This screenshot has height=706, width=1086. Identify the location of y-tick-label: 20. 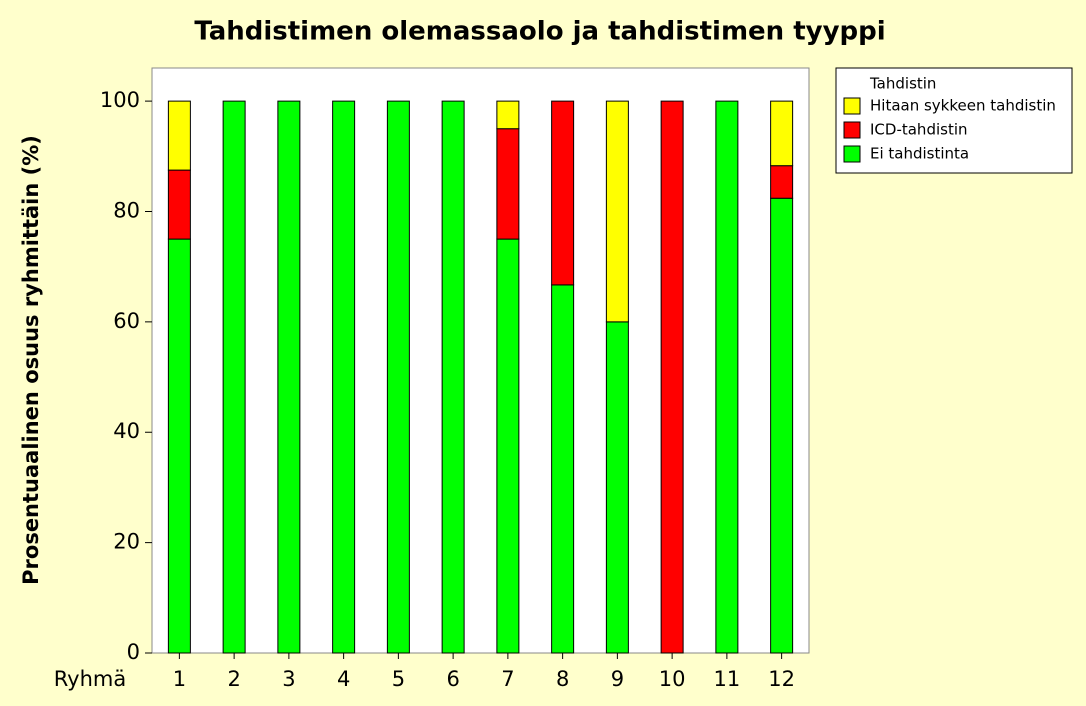
(126, 542).